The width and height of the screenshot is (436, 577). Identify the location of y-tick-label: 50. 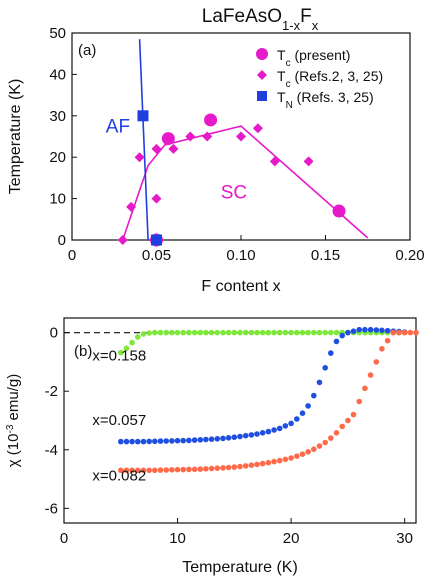
(57, 33).